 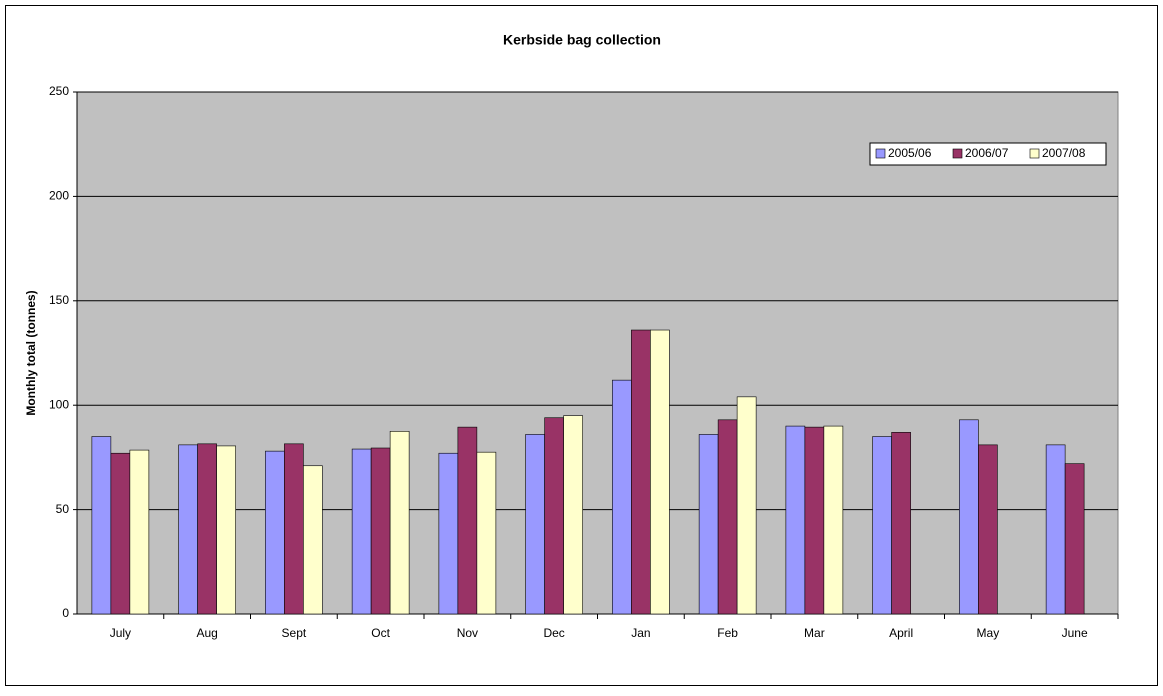 What do you see at coordinates (988, 633) in the screenshot?
I see `x-tick-label: May` at bounding box center [988, 633].